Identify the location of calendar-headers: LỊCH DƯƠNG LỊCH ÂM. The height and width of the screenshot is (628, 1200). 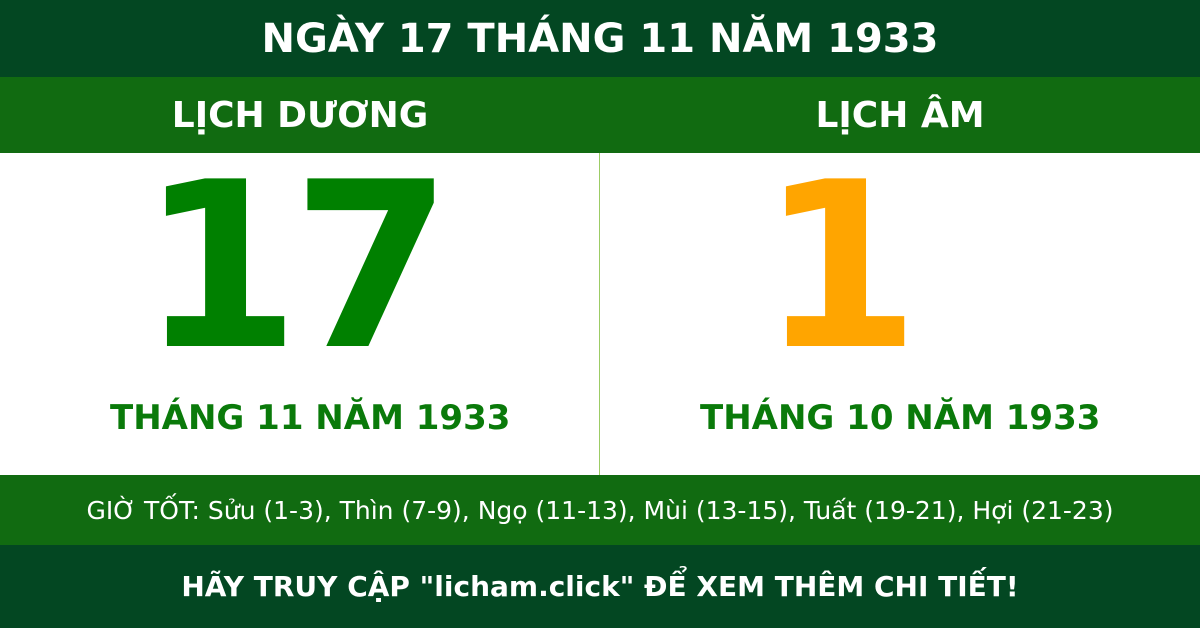
(600, 115).